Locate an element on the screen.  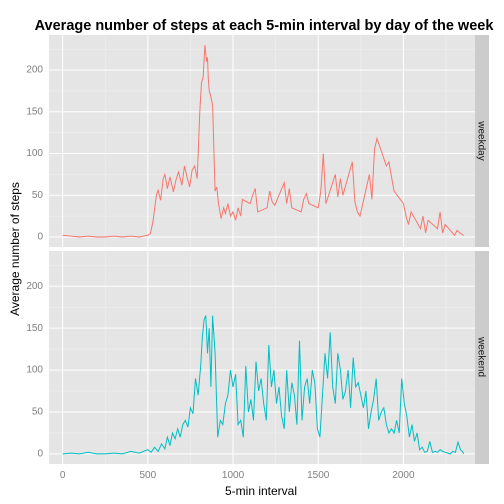
x-tick-label: 0 is located at coordinates (63, 475).